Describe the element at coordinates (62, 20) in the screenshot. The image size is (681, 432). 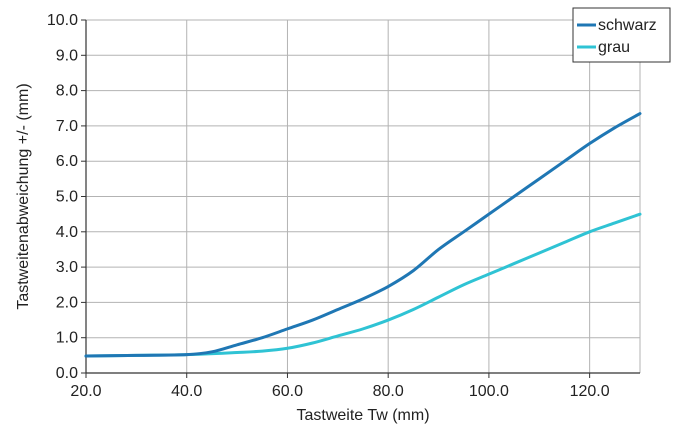
I see `y-tick-label: 10.0` at that location.